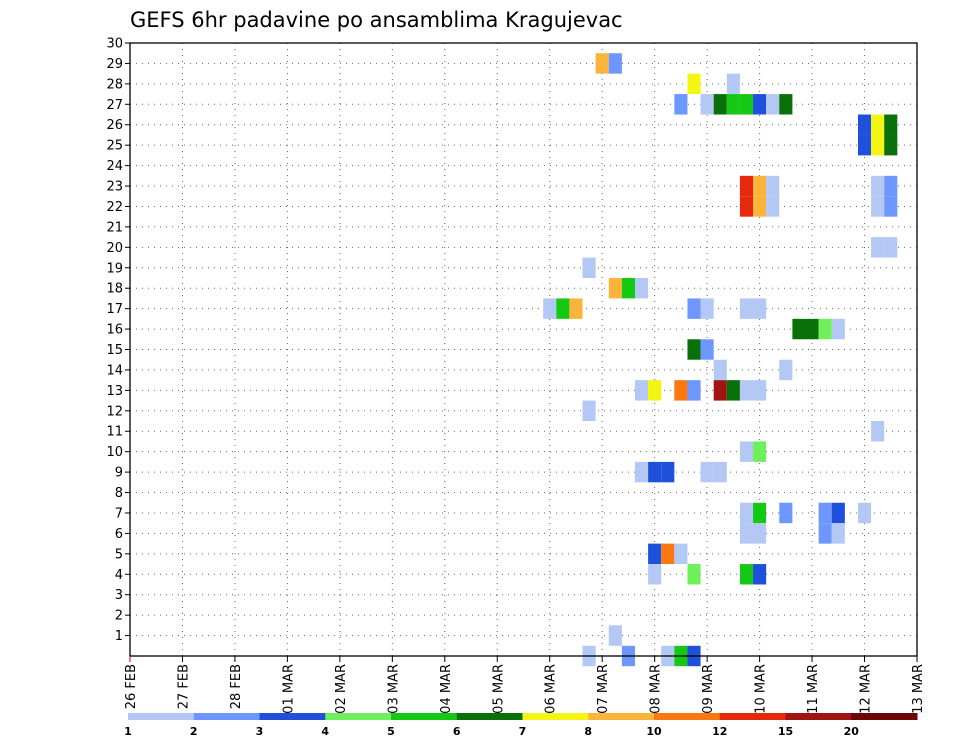  I want to click on colorbar-label: 7, so click(523, 731).